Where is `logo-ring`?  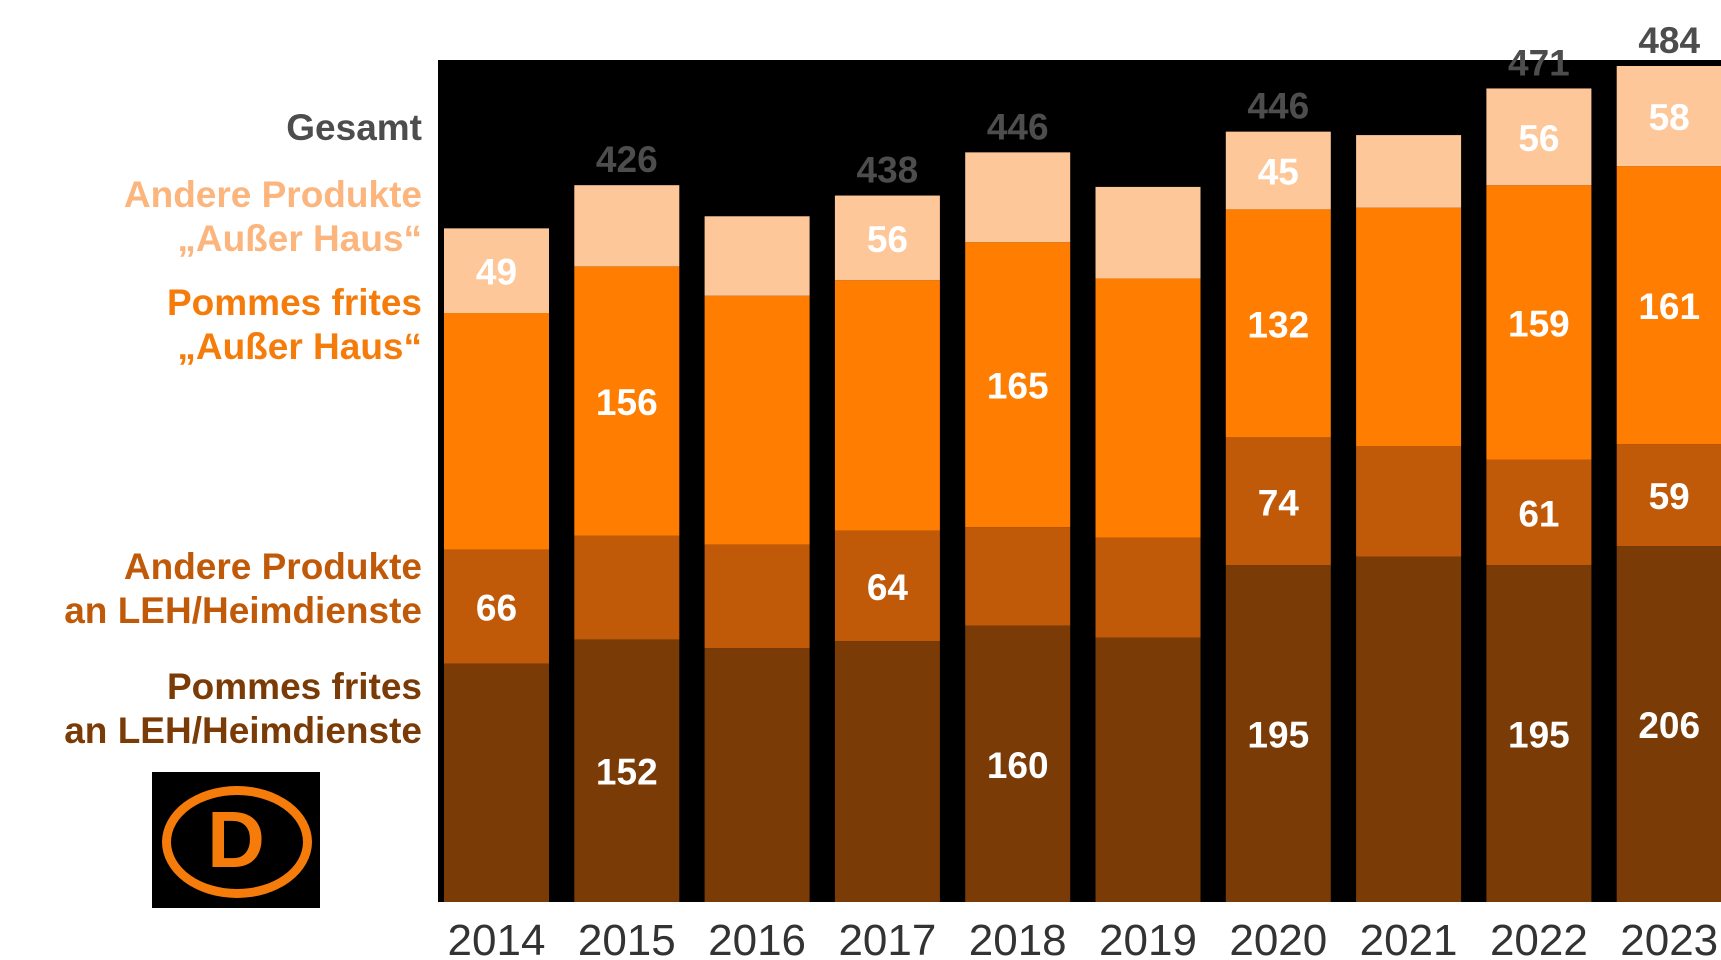
logo-ring is located at coordinates (237, 842).